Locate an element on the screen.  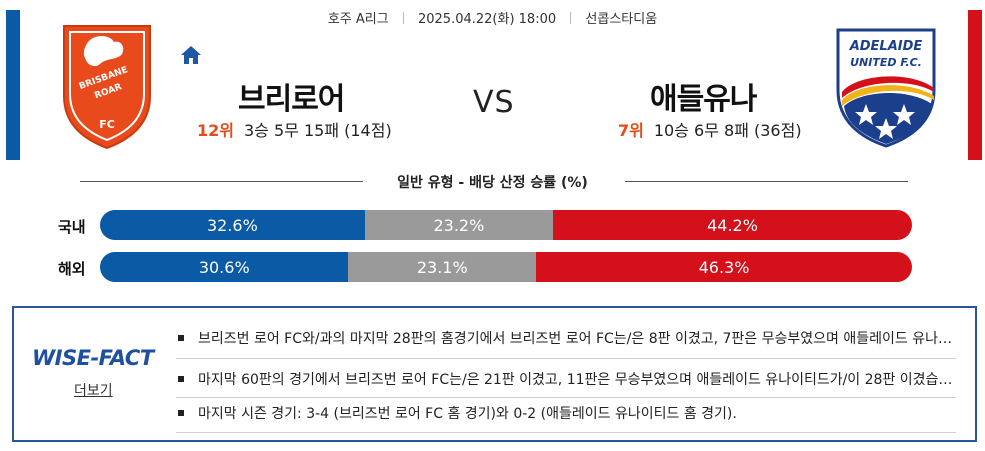
section-divider-left is located at coordinates (221, 181).